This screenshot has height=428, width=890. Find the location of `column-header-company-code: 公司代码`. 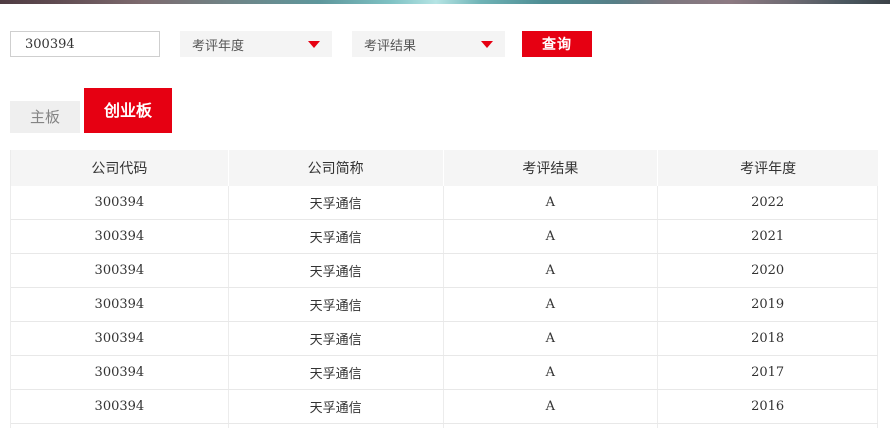

column-header-company-code: 公司代码 is located at coordinates (120, 168).